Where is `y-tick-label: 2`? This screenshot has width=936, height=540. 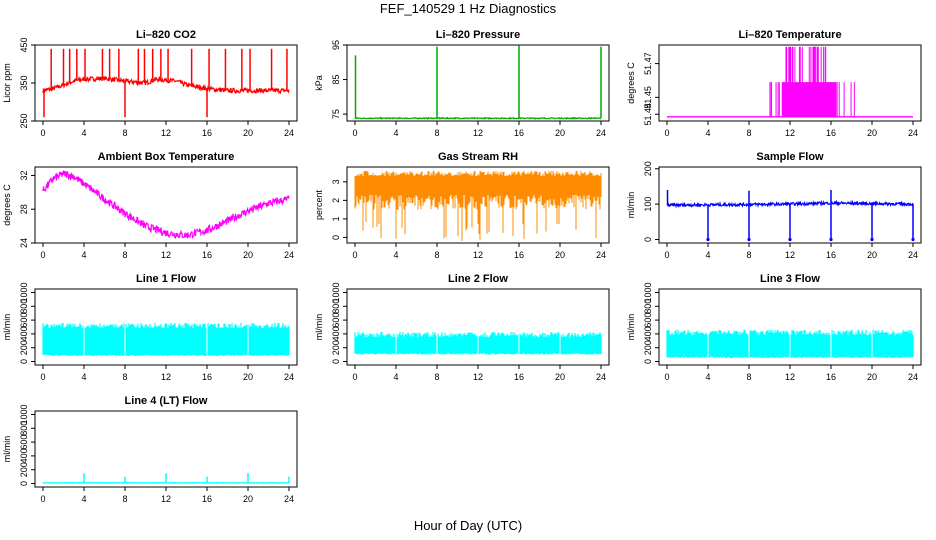
y-tick-label: 2 is located at coordinates (336, 200).